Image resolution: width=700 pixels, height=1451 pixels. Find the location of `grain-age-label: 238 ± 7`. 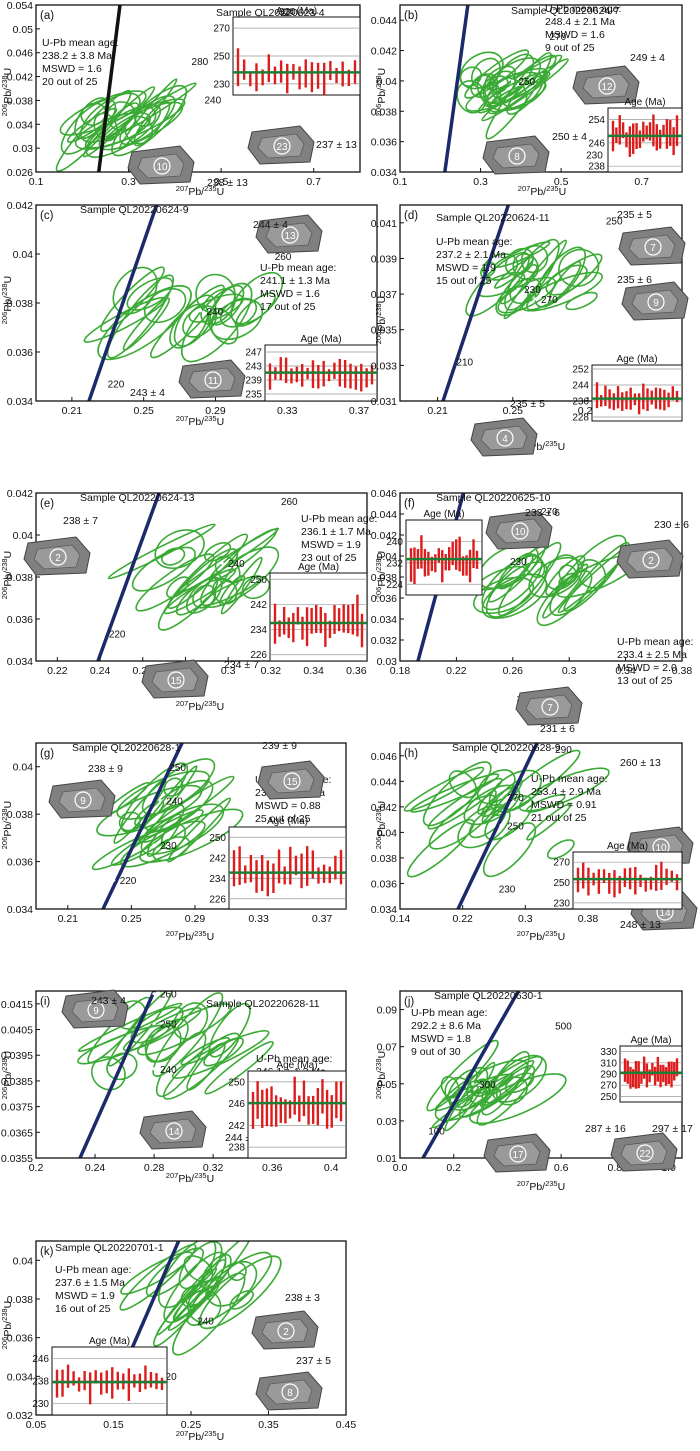

grain-age-label: 238 ± 7 is located at coordinates (80, 521).